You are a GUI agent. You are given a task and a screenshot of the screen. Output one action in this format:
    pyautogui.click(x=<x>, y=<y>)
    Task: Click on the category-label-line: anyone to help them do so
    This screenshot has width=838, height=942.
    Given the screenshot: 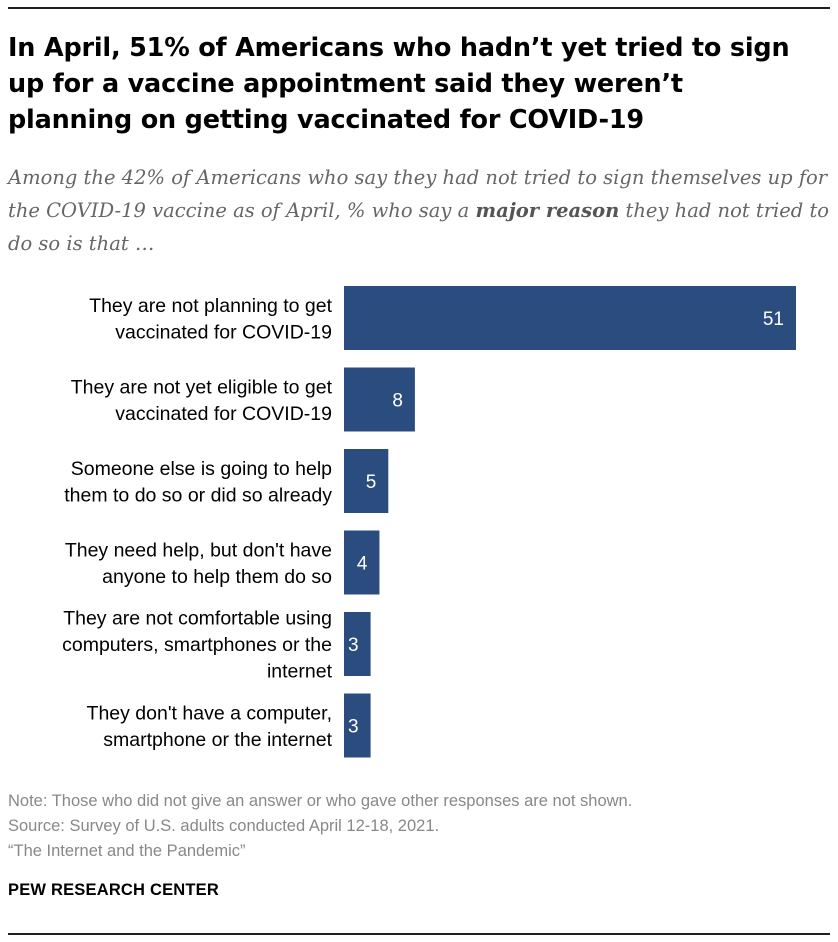 What is the action you would take?
    pyautogui.click(x=217, y=577)
    